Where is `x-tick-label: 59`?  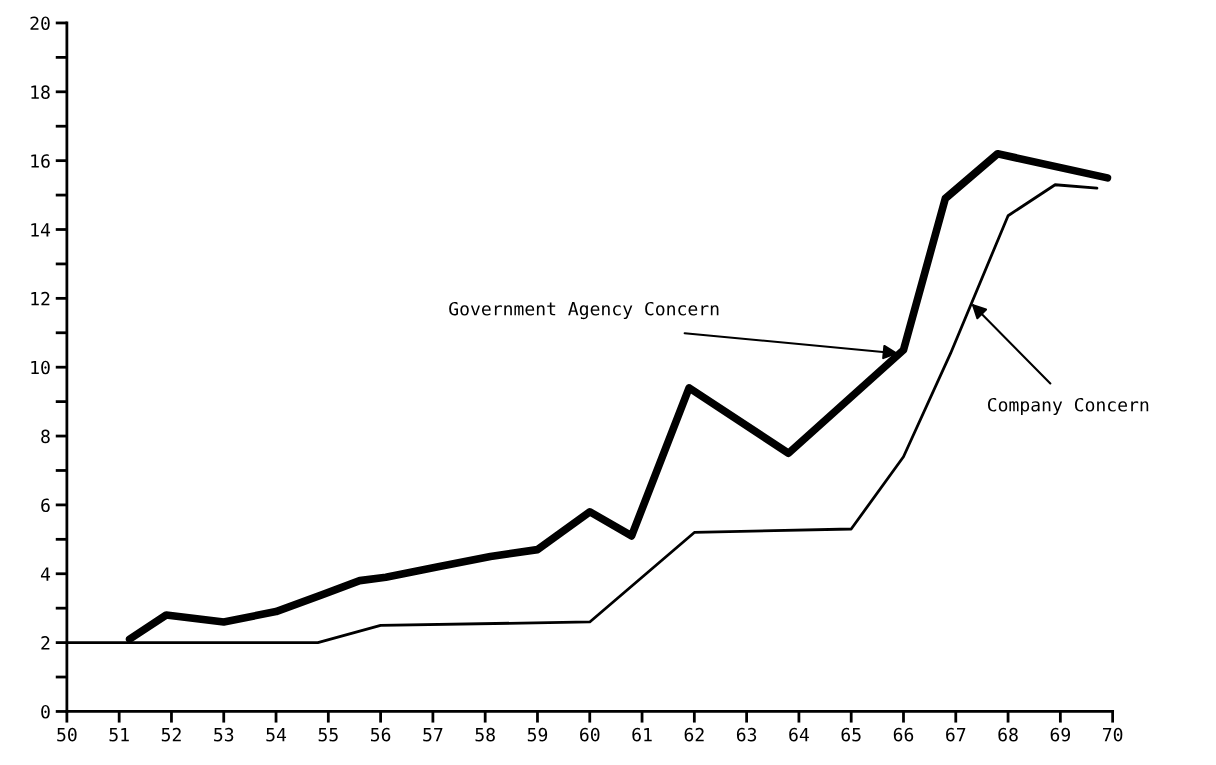 x-tick-label: 59 is located at coordinates (537, 734).